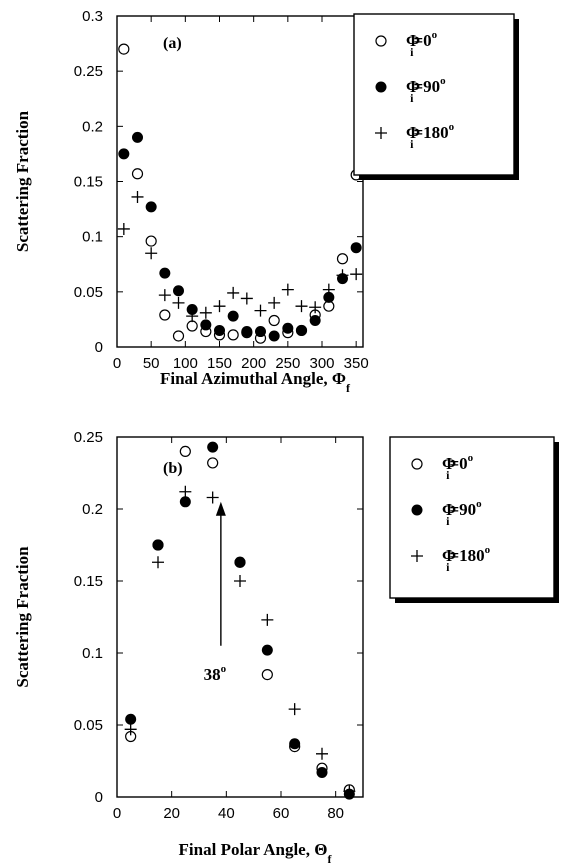 The height and width of the screenshot is (865, 564). Describe the element at coordinates (173, 468) in the screenshot. I see `panel-label: (b)` at that location.